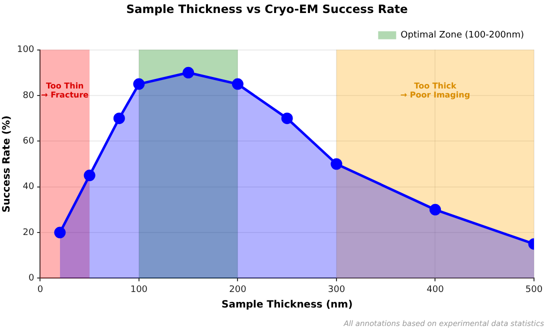 The height and width of the screenshot is (330, 548). Describe the element at coordinates (462, 35) in the screenshot. I see `legend-label: Optimal Zone (100-200nm)` at that location.